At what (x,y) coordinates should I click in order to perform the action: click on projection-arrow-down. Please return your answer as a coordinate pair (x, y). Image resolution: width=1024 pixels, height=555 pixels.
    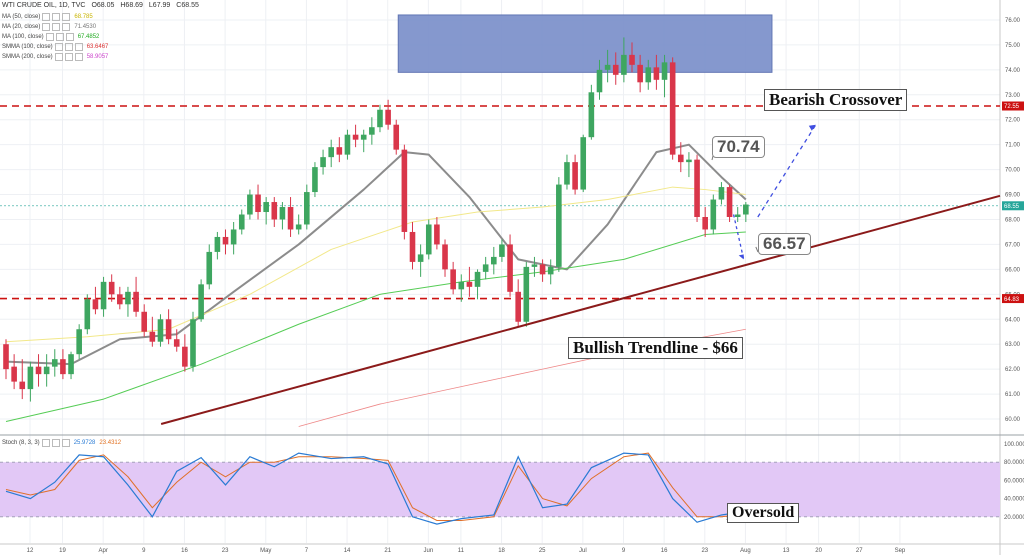
    Looking at the image, I should click on (738, 237).